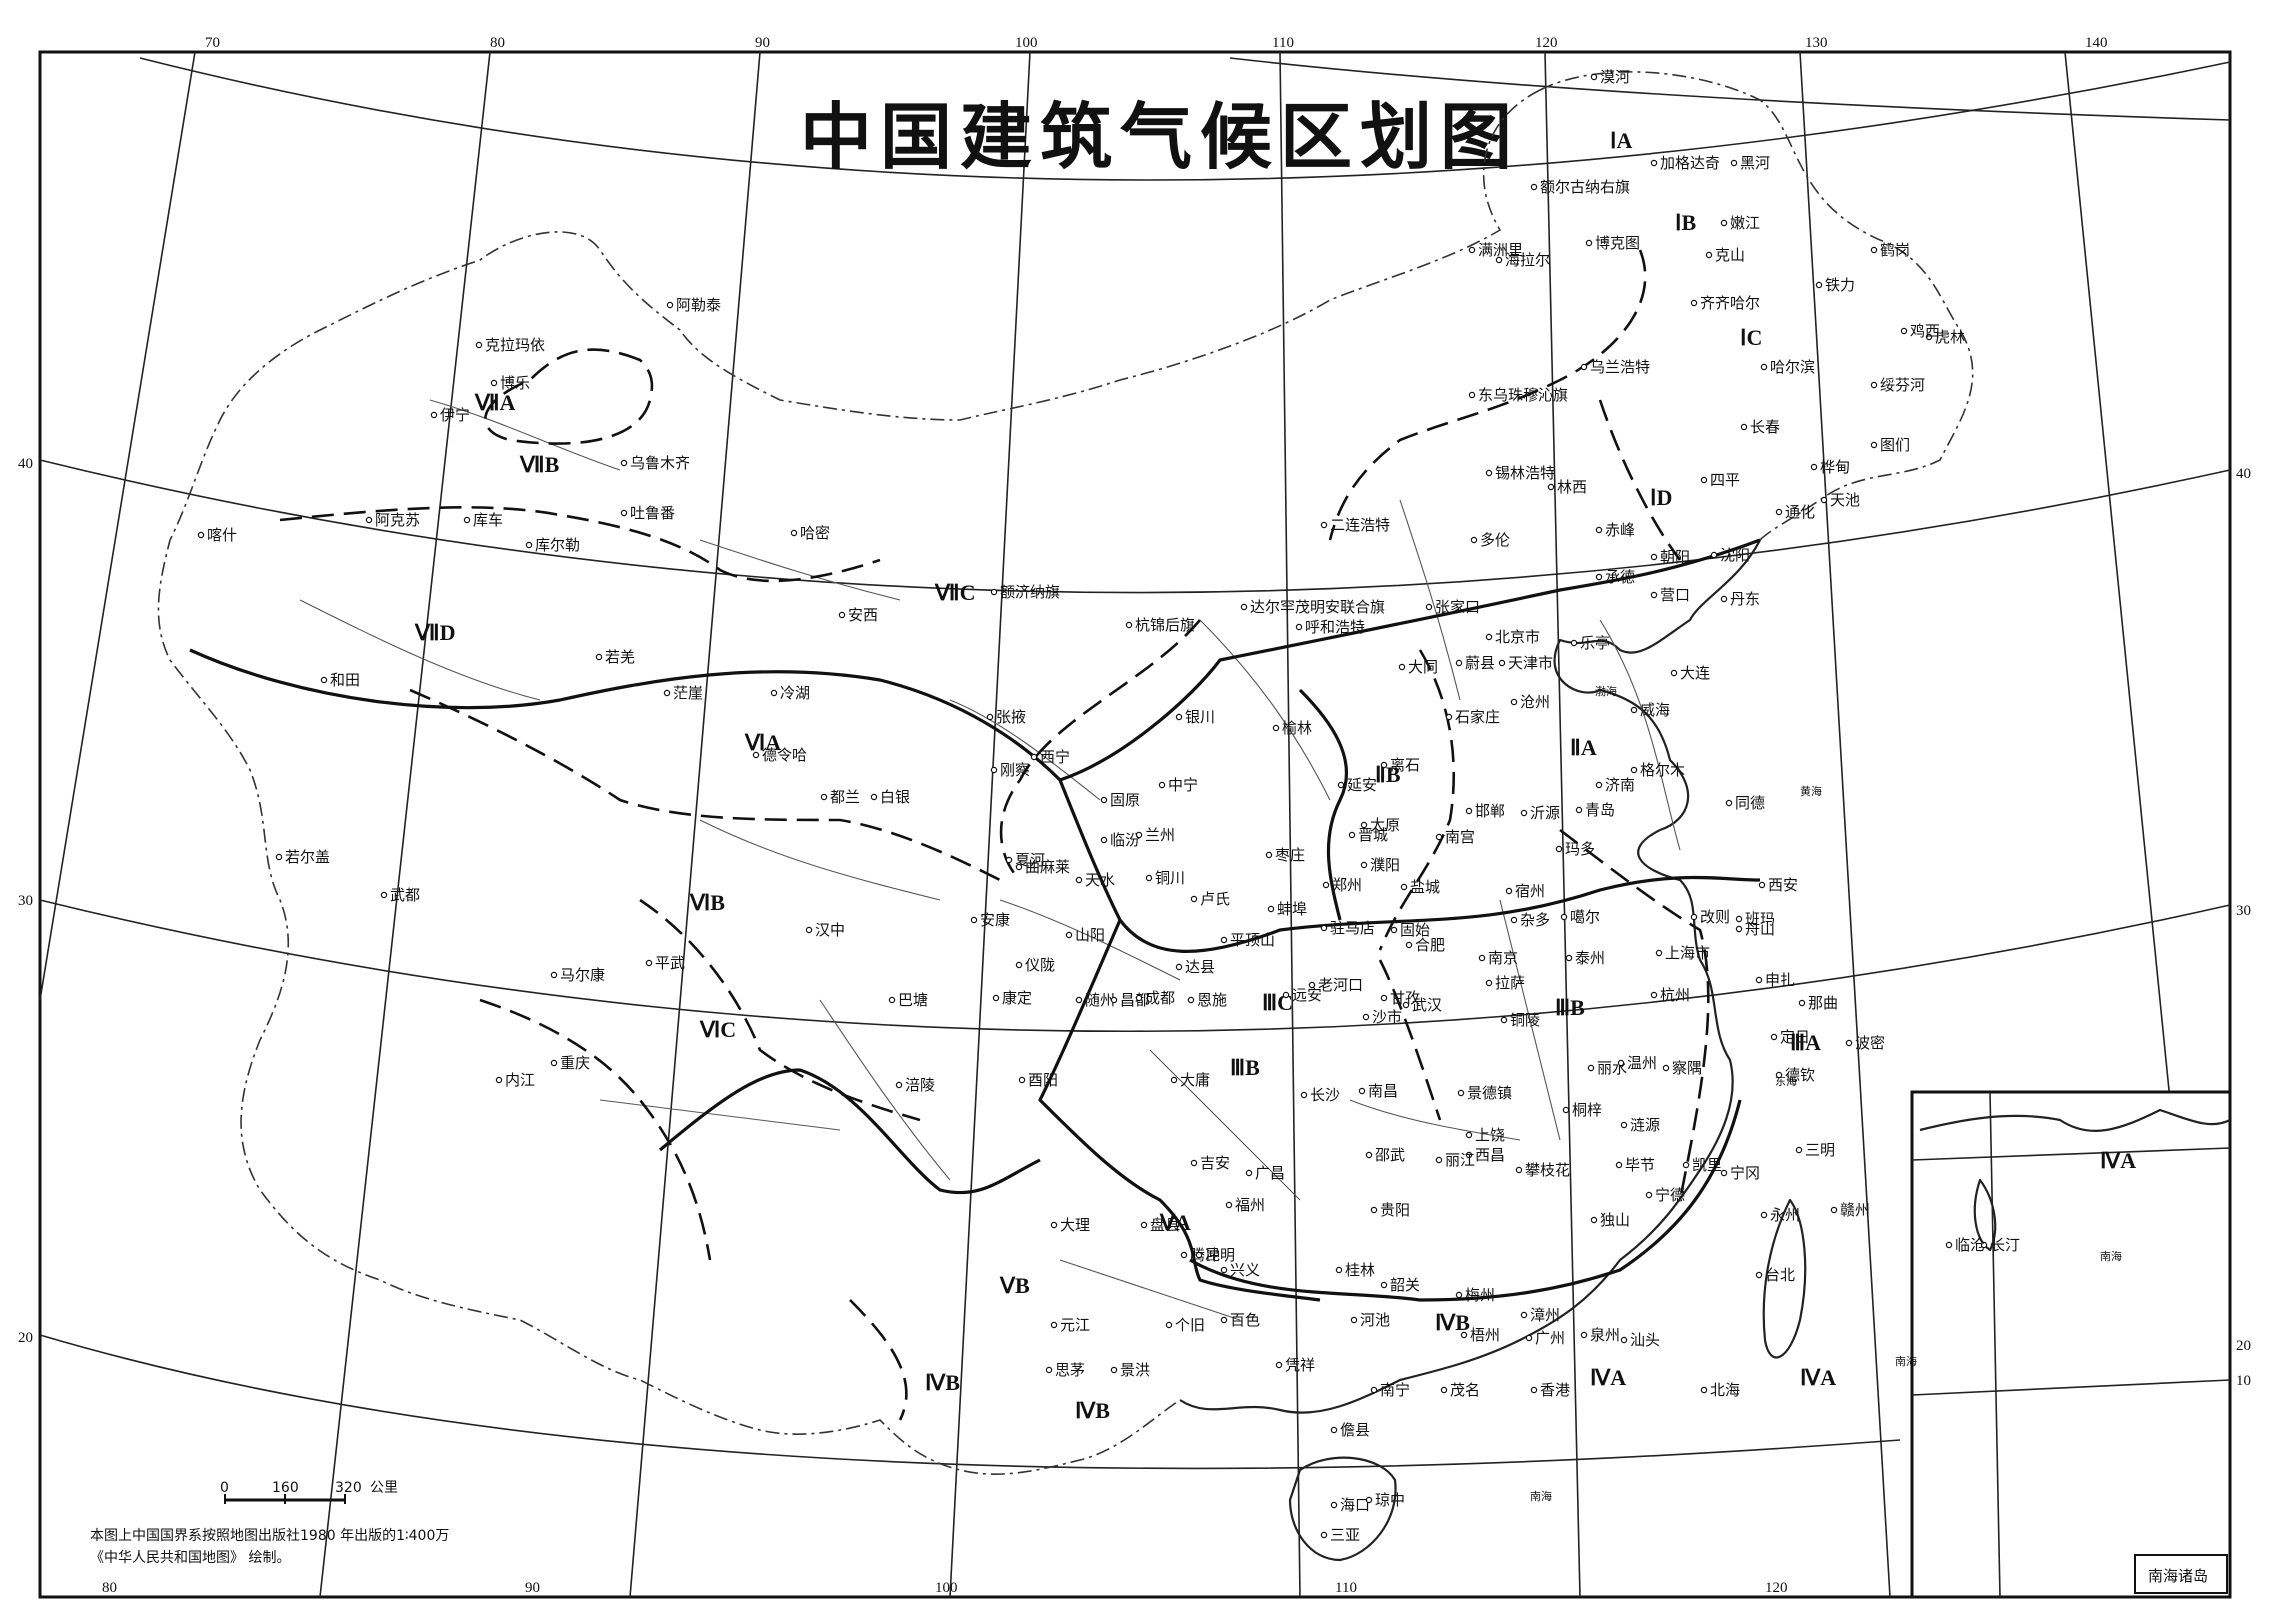 The height and width of the screenshot is (1604, 2279). I want to click on map-title: 中国建筑气候区划图, so click(1160, 136).